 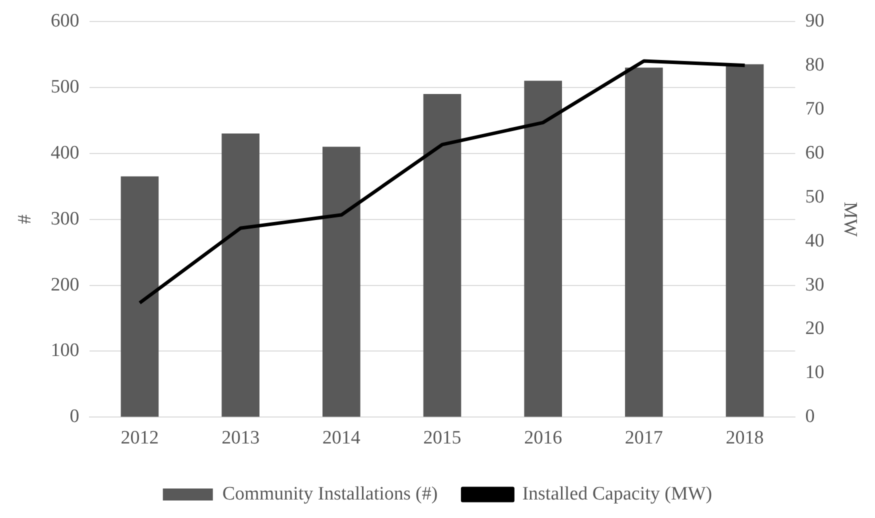 What do you see at coordinates (814, 241) in the screenshot?
I see `y2-tick-label: 40` at bounding box center [814, 241].